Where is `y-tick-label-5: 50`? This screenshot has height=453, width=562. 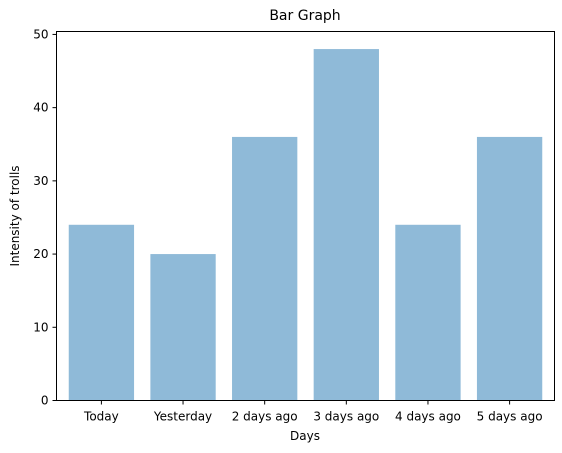
y-tick-label-5: 50 is located at coordinates (40, 34).